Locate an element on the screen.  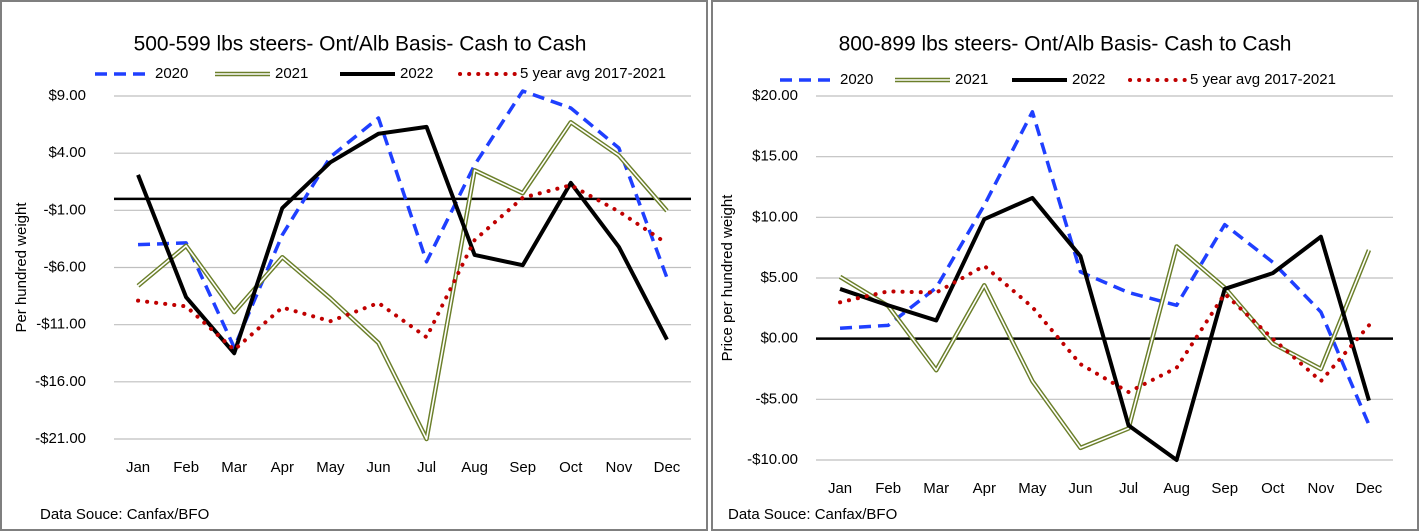
y-tick-label: -$1.00 is located at coordinates (64, 209).